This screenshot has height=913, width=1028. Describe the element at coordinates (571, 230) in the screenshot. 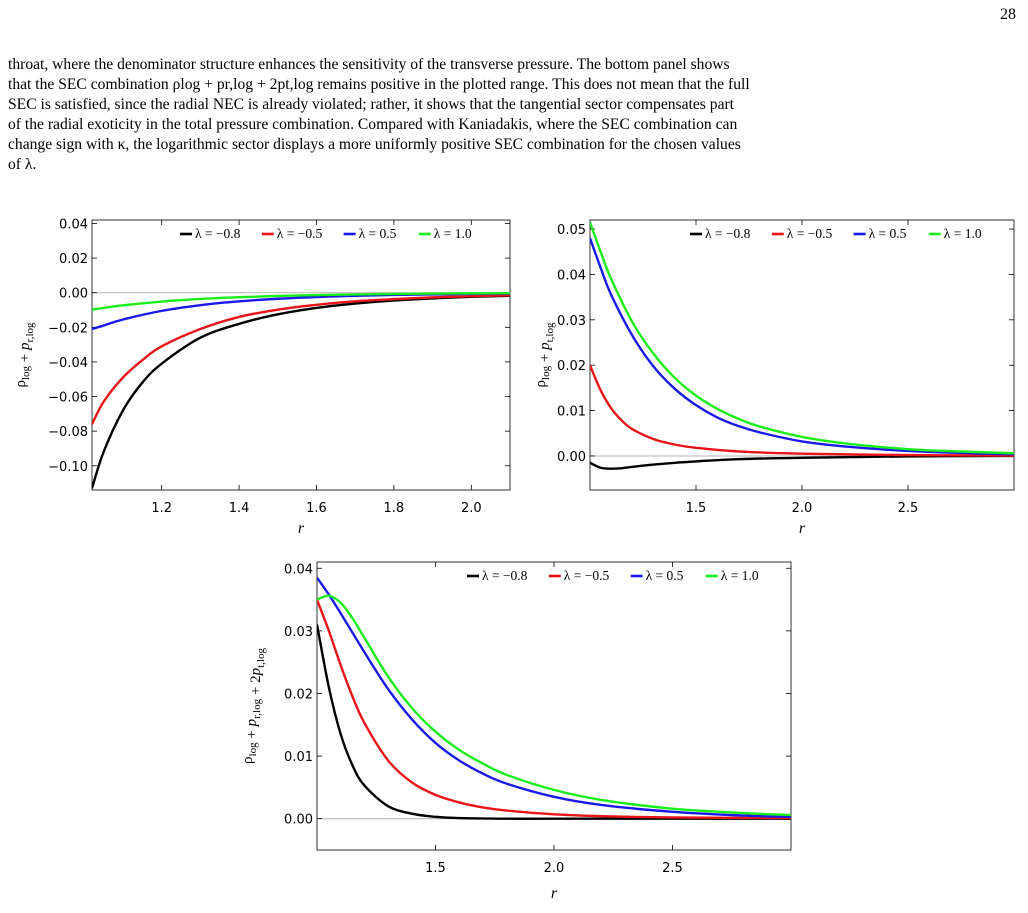

I see `y-tick-label: 0.05` at that location.